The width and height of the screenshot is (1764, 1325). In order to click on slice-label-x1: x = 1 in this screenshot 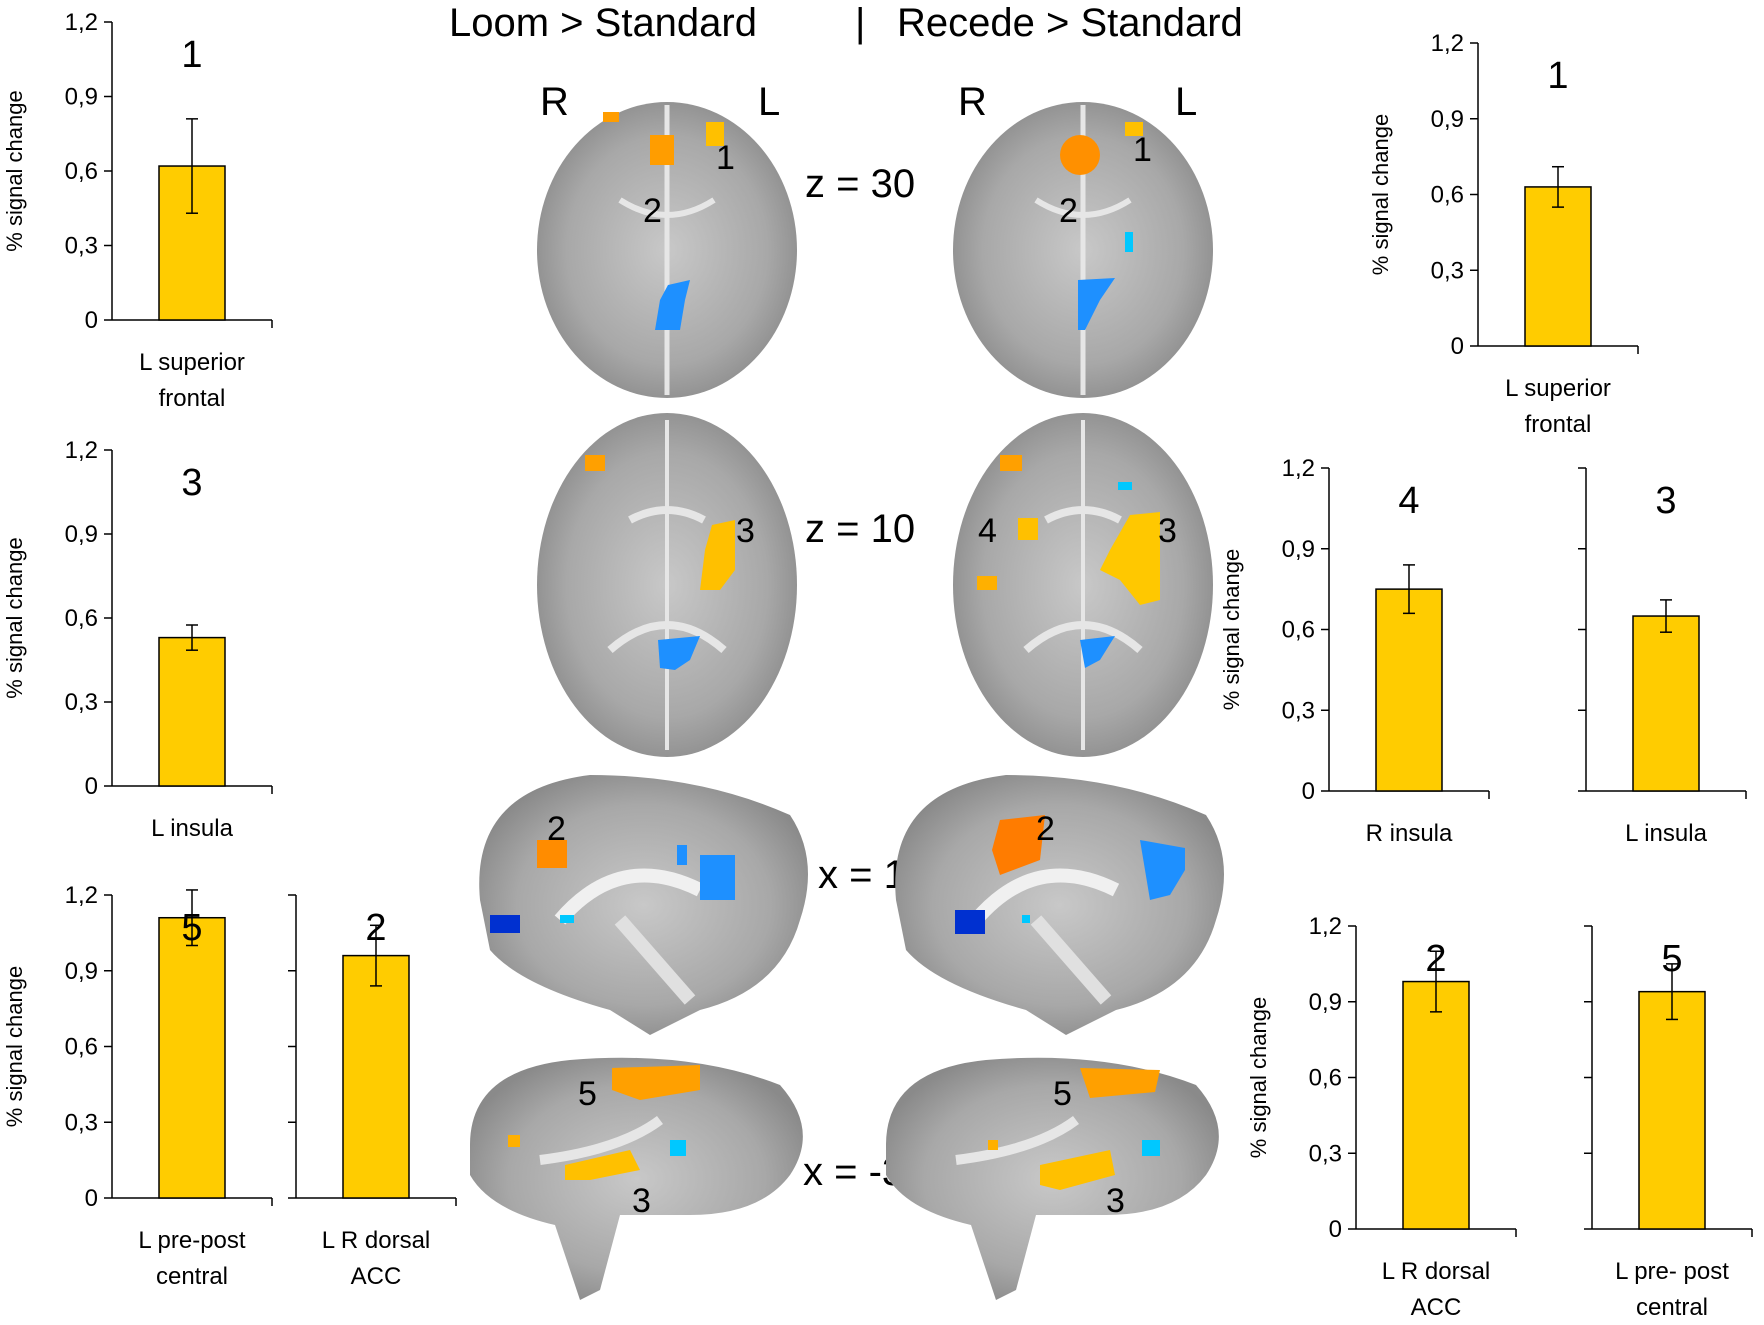, I will do `click(862, 875)`.